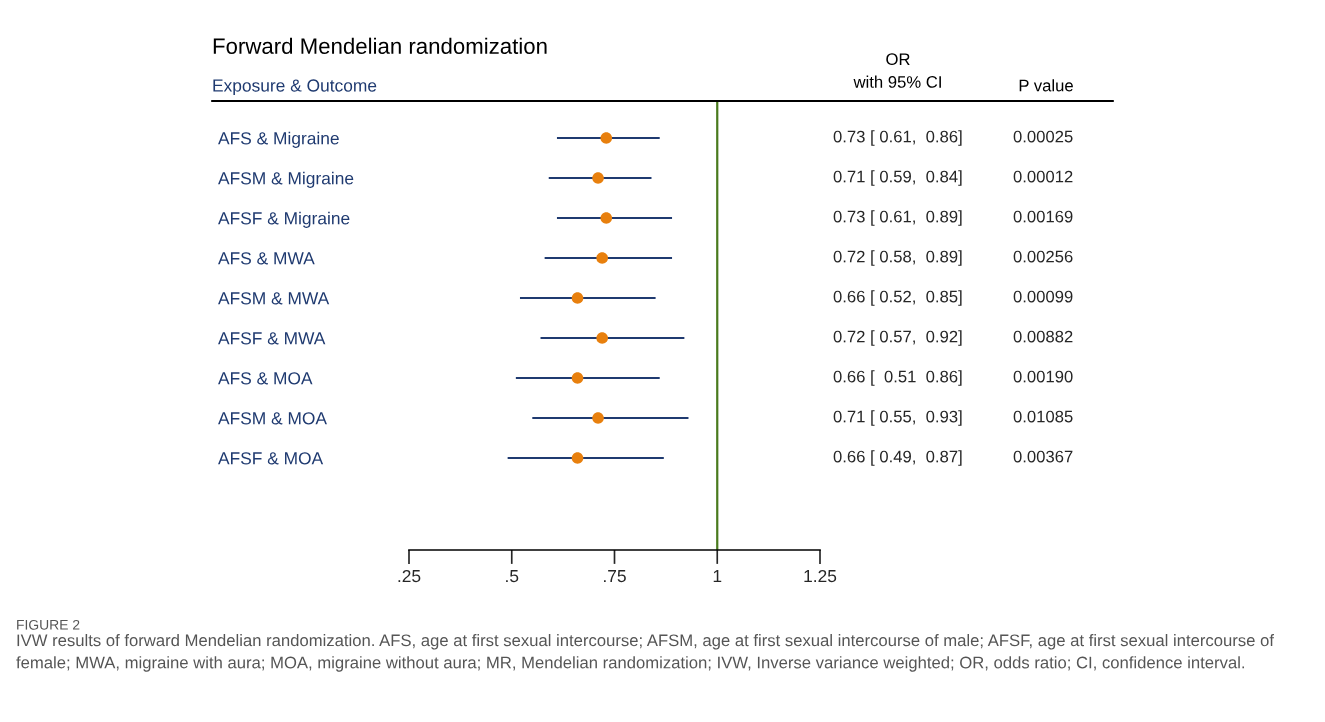  I want to click on caption: FIGURE 2, so click(48, 624).